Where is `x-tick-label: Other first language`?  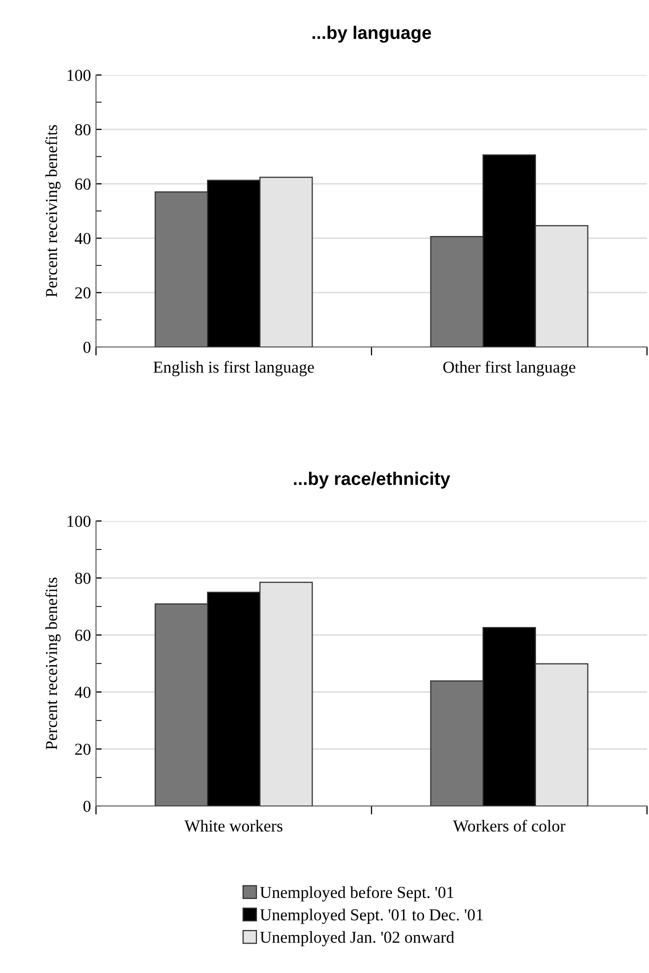 x-tick-label: Other first language is located at coordinates (509, 368).